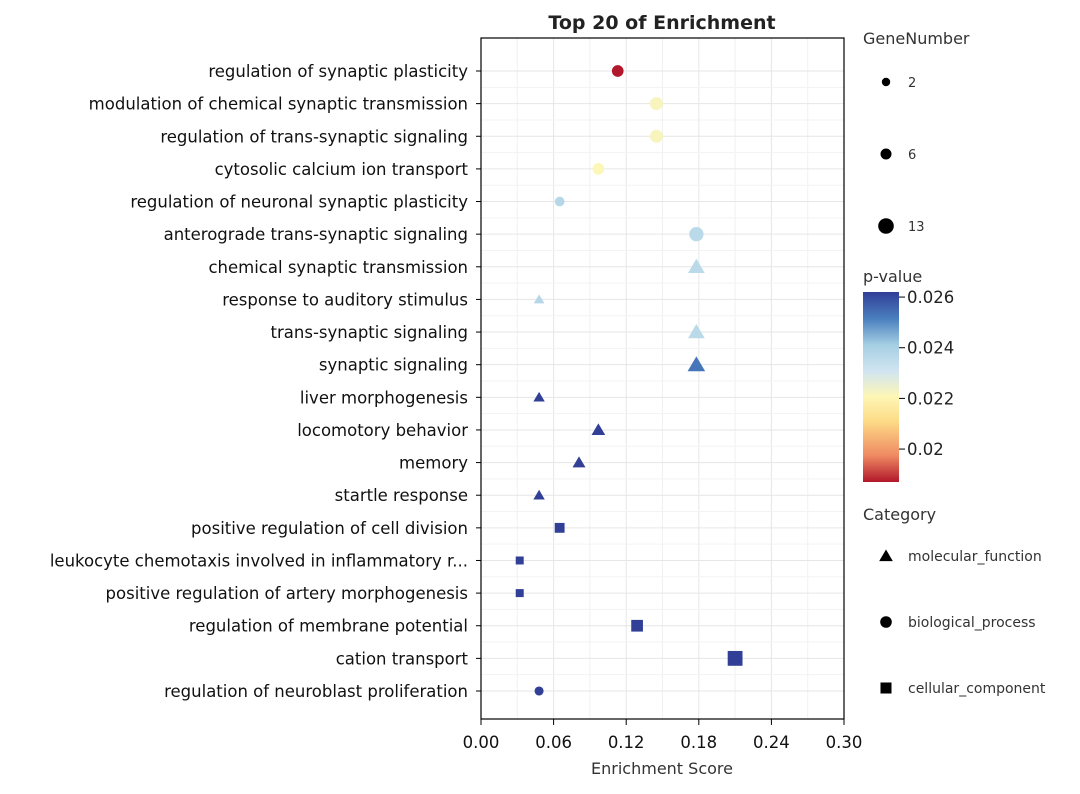 This screenshot has height=794, width=1080. Describe the element at coordinates (314, 136) in the screenshot. I see `term-label: regulation of trans-synaptic signaling` at that location.